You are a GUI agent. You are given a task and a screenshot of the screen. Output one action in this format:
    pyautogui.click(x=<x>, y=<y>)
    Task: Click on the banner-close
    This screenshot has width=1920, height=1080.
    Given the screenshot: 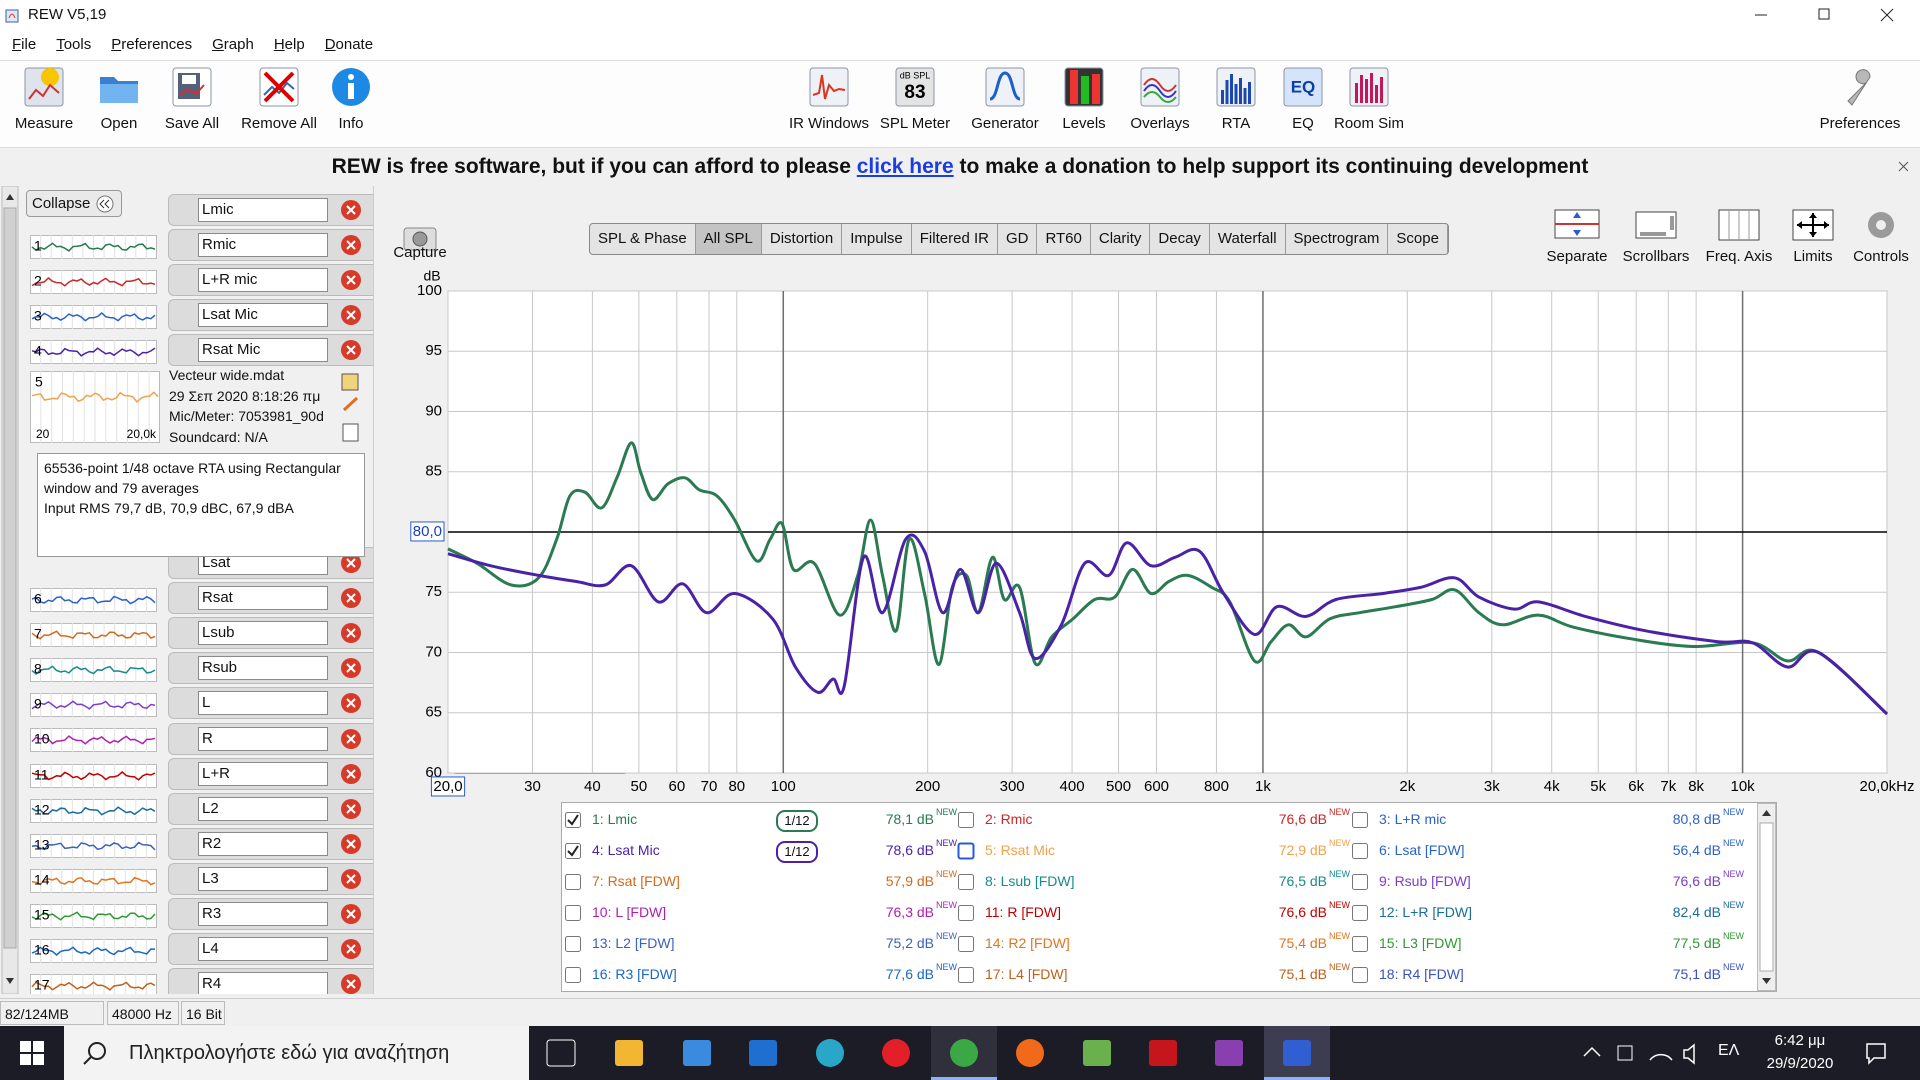 What is the action you would take?
    pyautogui.click(x=1904, y=167)
    